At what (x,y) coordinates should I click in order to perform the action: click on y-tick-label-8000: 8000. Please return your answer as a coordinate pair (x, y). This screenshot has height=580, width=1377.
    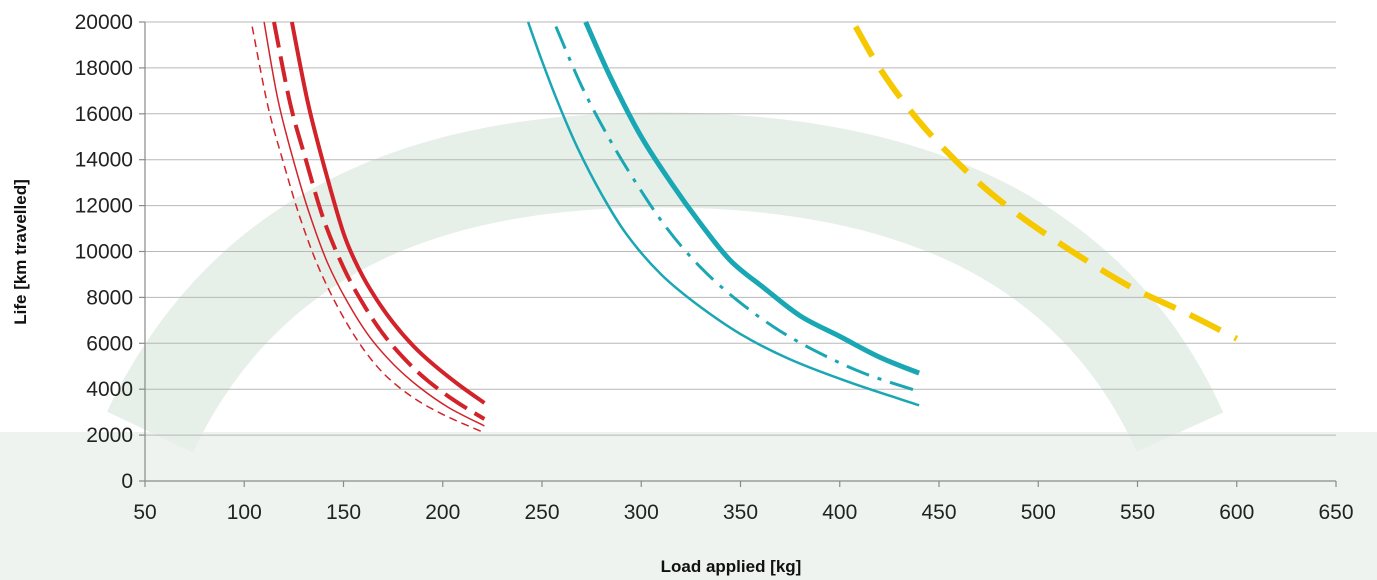
    Looking at the image, I should click on (109, 297).